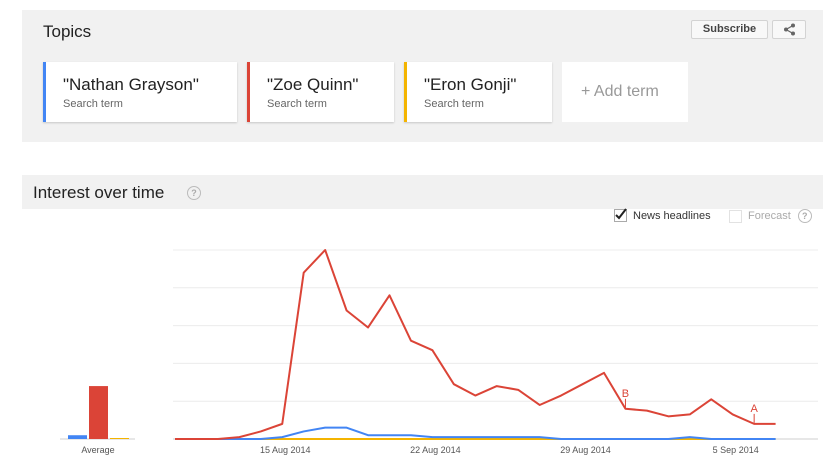 The height and width of the screenshot is (471, 837). Describe the element at coordinates (585, 450) in the screenshot. I see `x-tick-label: 29 Aug 2014` at that location.